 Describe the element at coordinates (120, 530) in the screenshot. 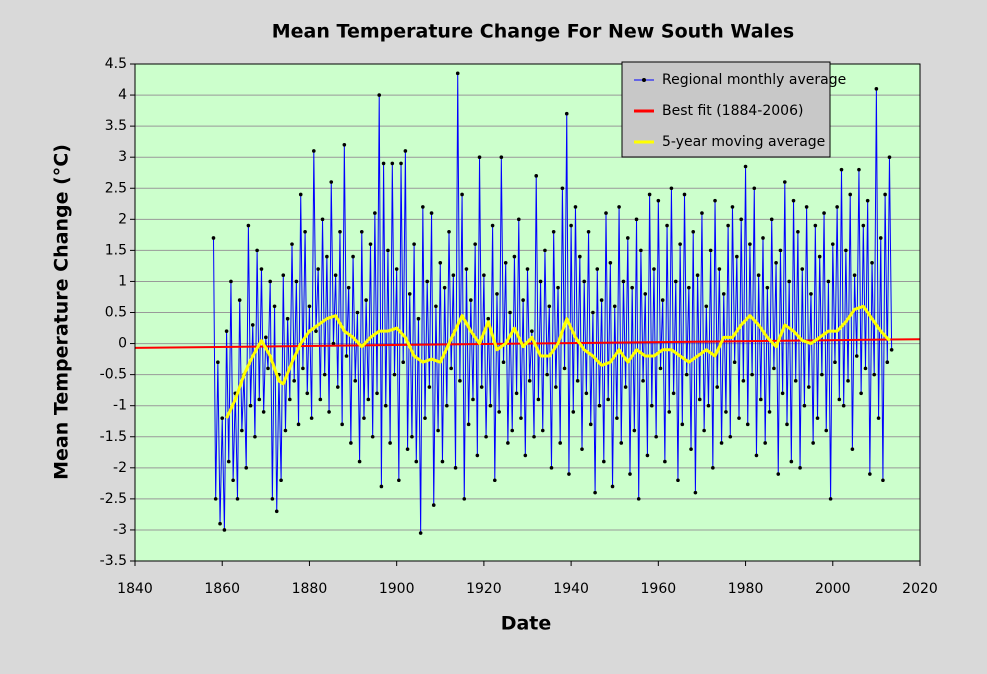

I see `y-tick-label: -3` at that location.